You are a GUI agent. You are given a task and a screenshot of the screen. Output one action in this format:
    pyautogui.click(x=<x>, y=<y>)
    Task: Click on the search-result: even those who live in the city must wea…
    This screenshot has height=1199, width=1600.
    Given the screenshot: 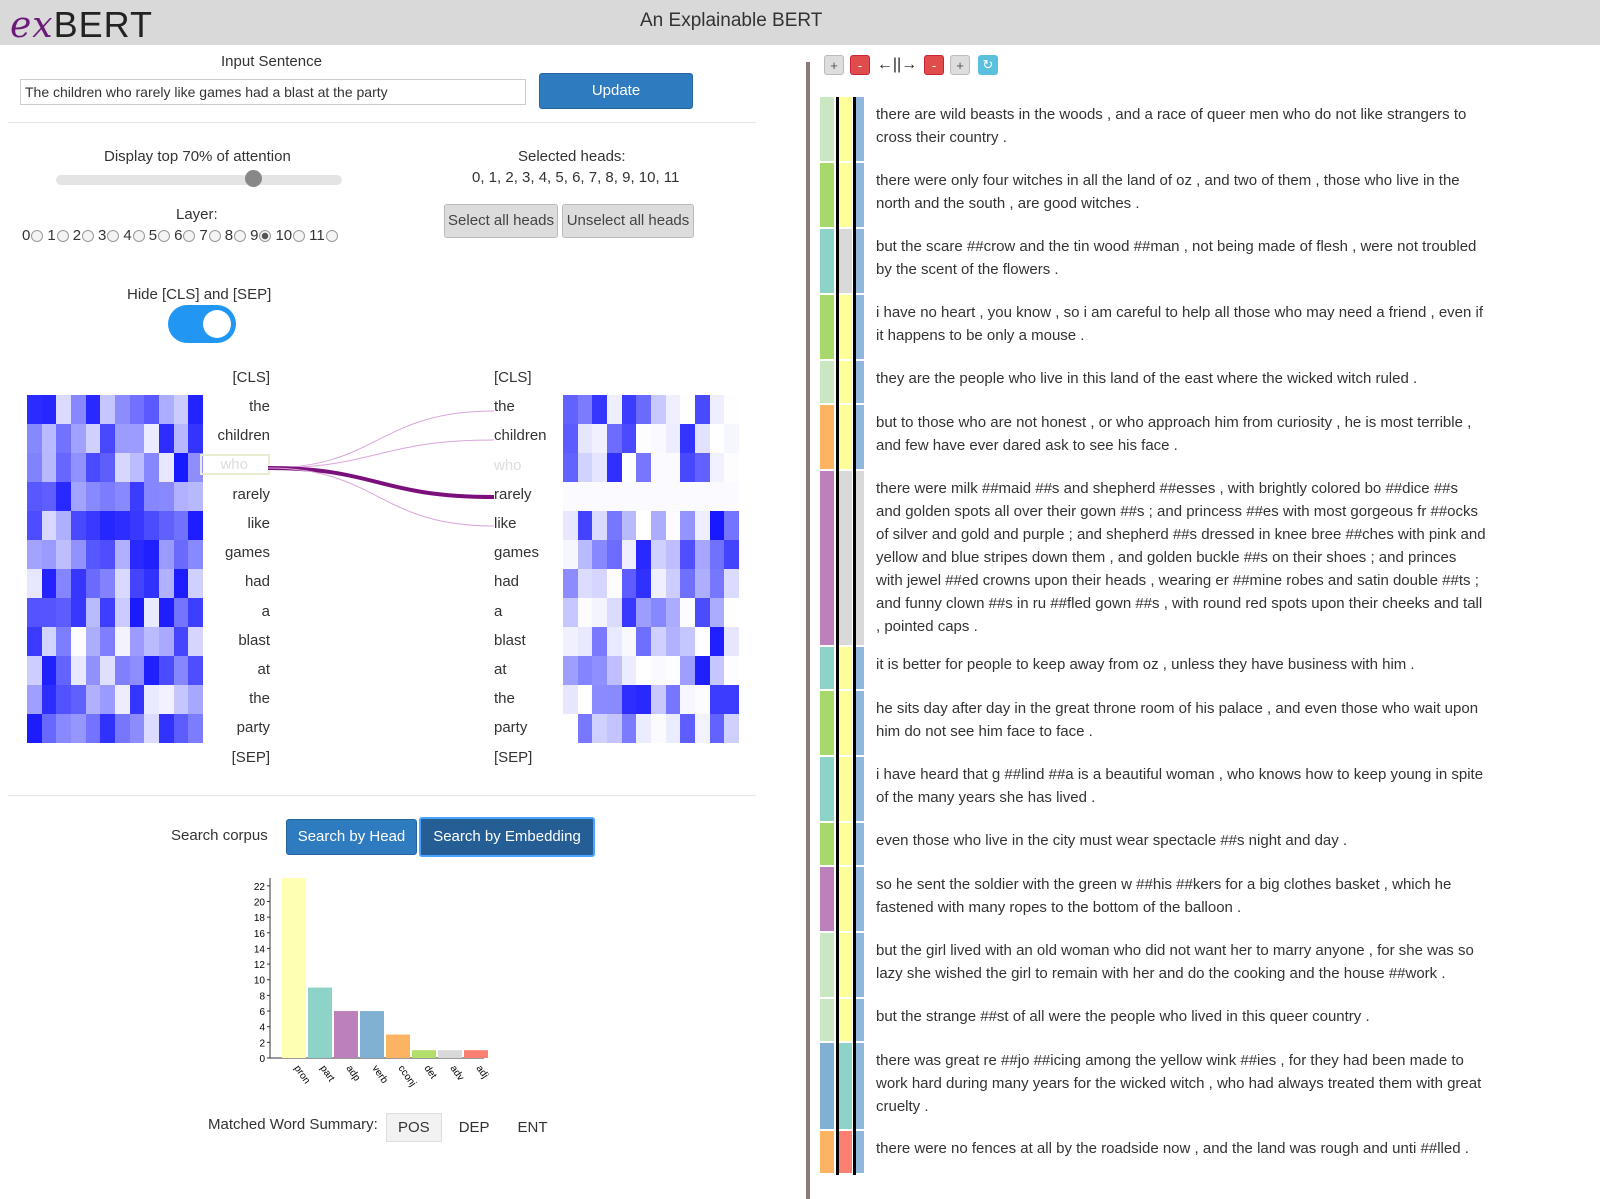 What is the action you would take?
    pyautogui.click(x=1210, y=845)
    